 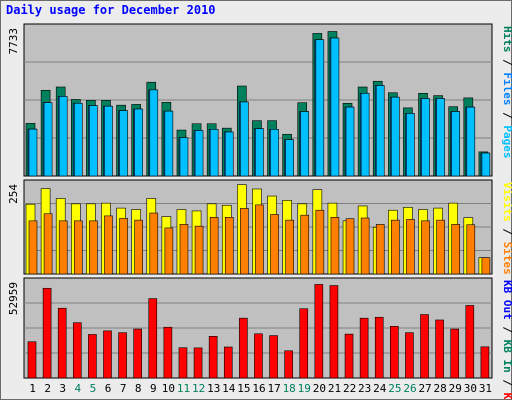 What do you see at coordinates (183, 388) in the screenshot?
I see `x-tick-label: 11` at bounding box center [183, 388].